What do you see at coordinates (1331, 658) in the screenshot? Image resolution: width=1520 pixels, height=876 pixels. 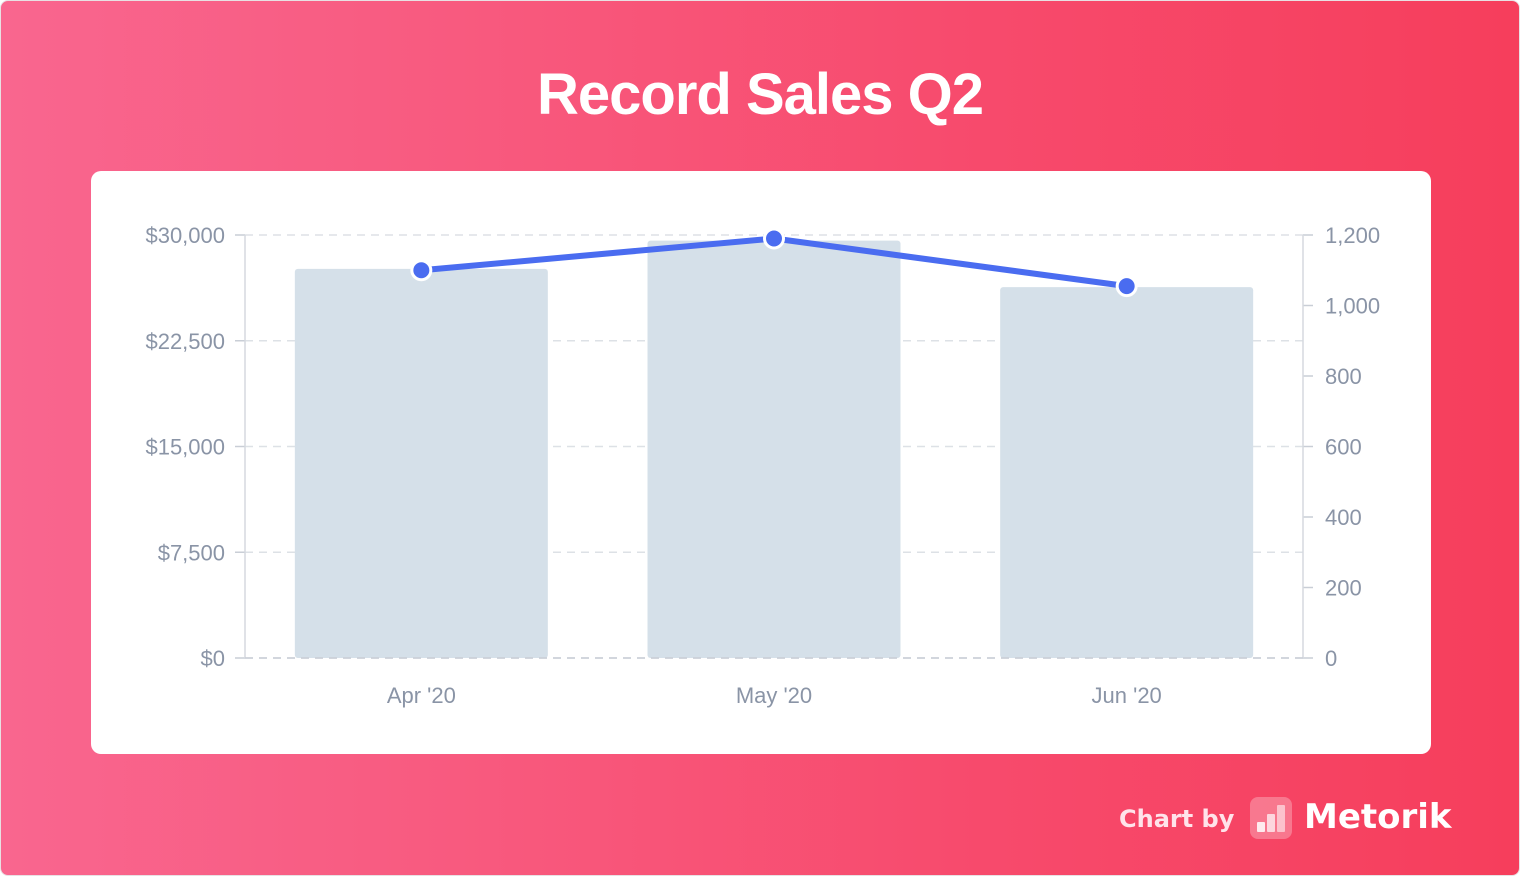 I see `right-axis-tick-label: 0` at bounding box center [1331, 658].